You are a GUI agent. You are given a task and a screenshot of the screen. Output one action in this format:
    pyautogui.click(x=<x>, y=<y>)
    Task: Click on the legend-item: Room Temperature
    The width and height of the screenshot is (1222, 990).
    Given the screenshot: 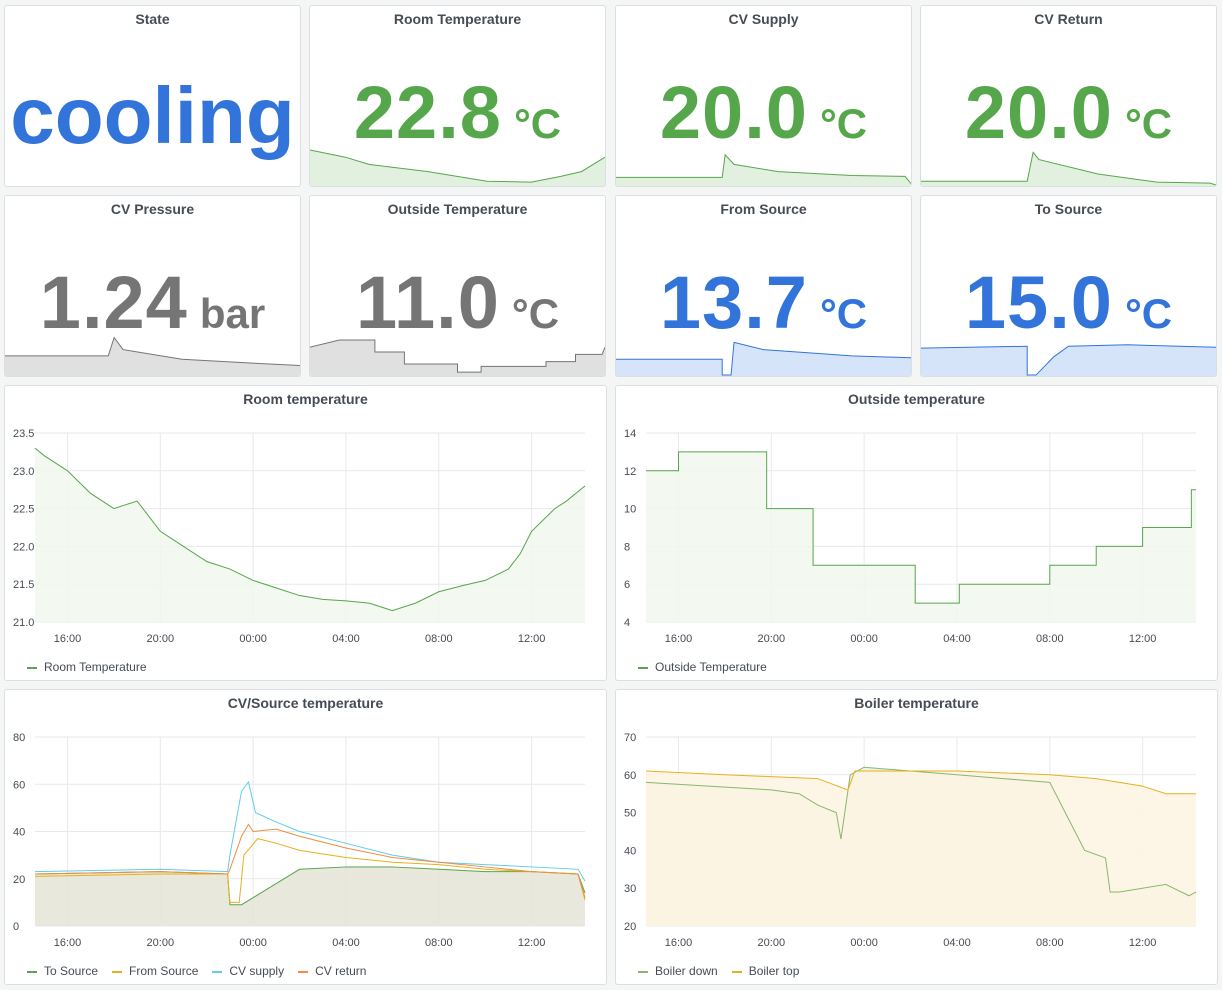 What is the action you would take?
    pyautogui.click(x=87, y=667)
    